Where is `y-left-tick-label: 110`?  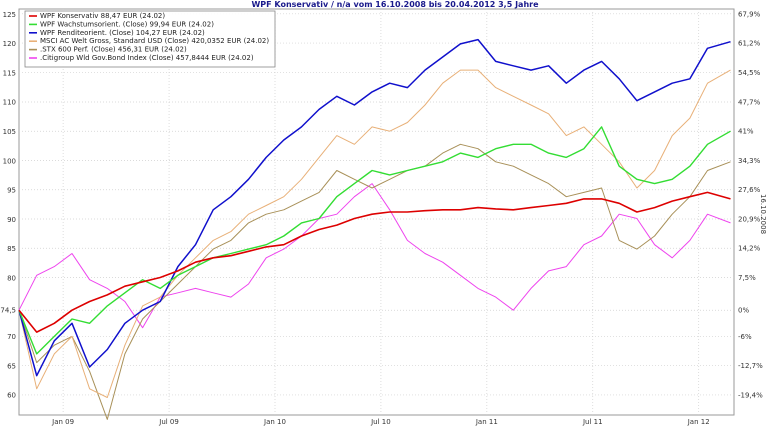
y-left-tick-label: 110 is located at coordinates (9, 103).